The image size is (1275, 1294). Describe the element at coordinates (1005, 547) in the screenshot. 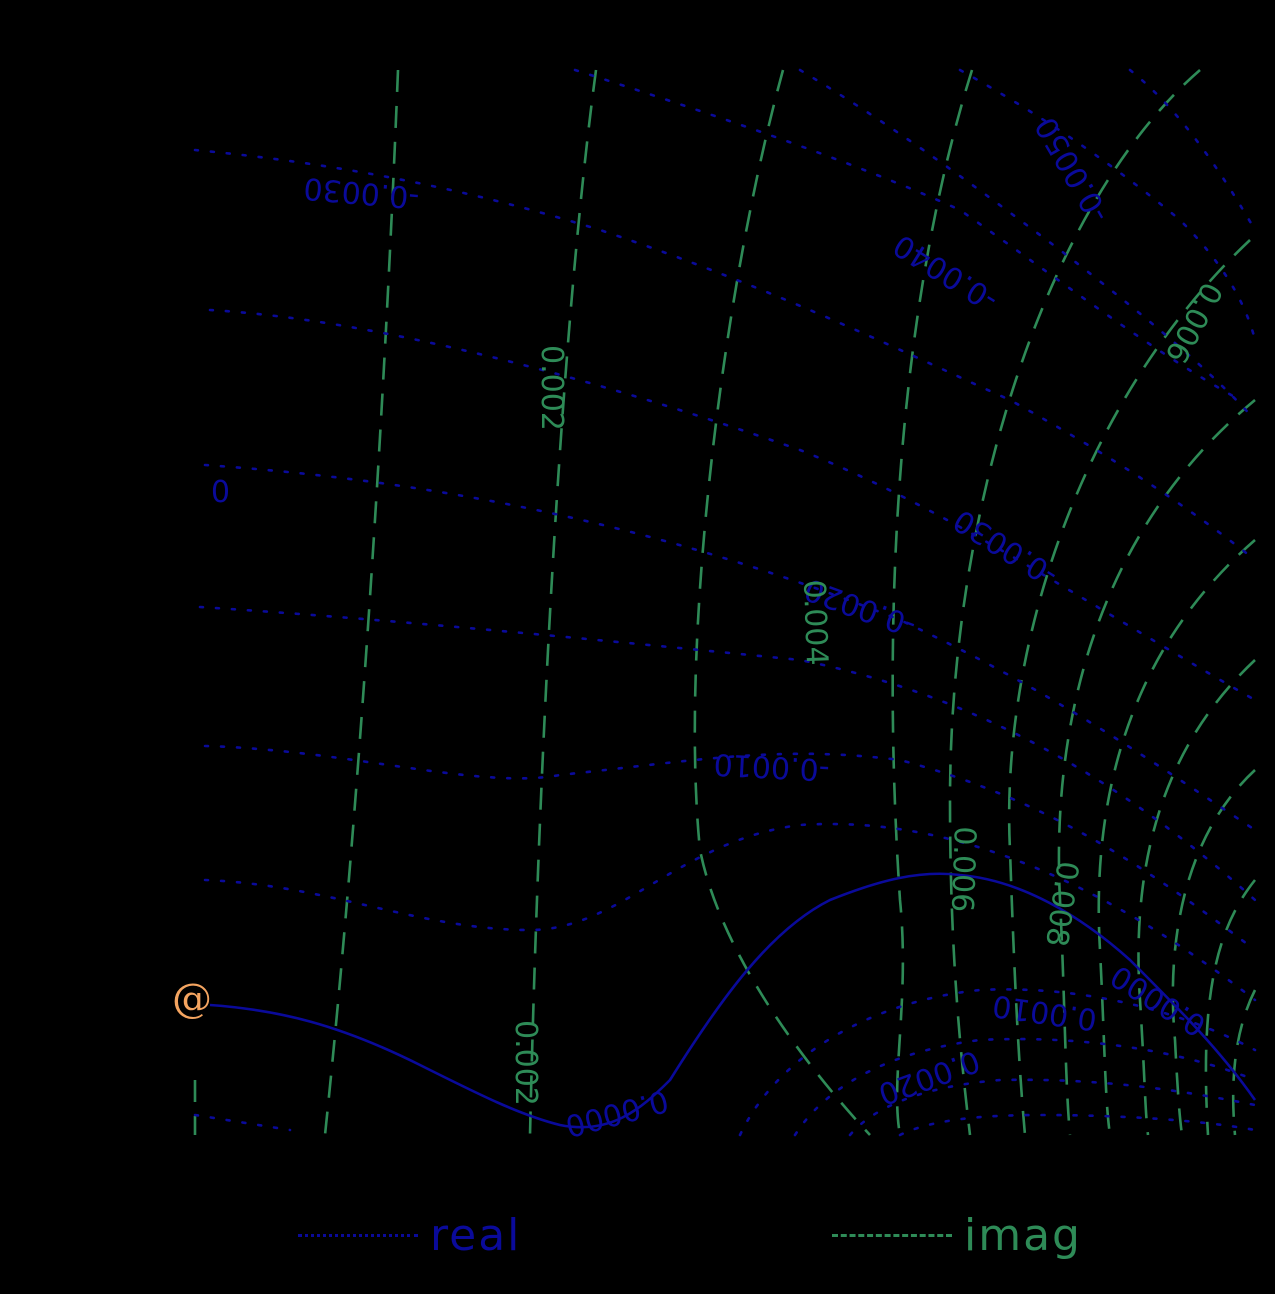

I see `real-label-5: -0.0030` at that location.